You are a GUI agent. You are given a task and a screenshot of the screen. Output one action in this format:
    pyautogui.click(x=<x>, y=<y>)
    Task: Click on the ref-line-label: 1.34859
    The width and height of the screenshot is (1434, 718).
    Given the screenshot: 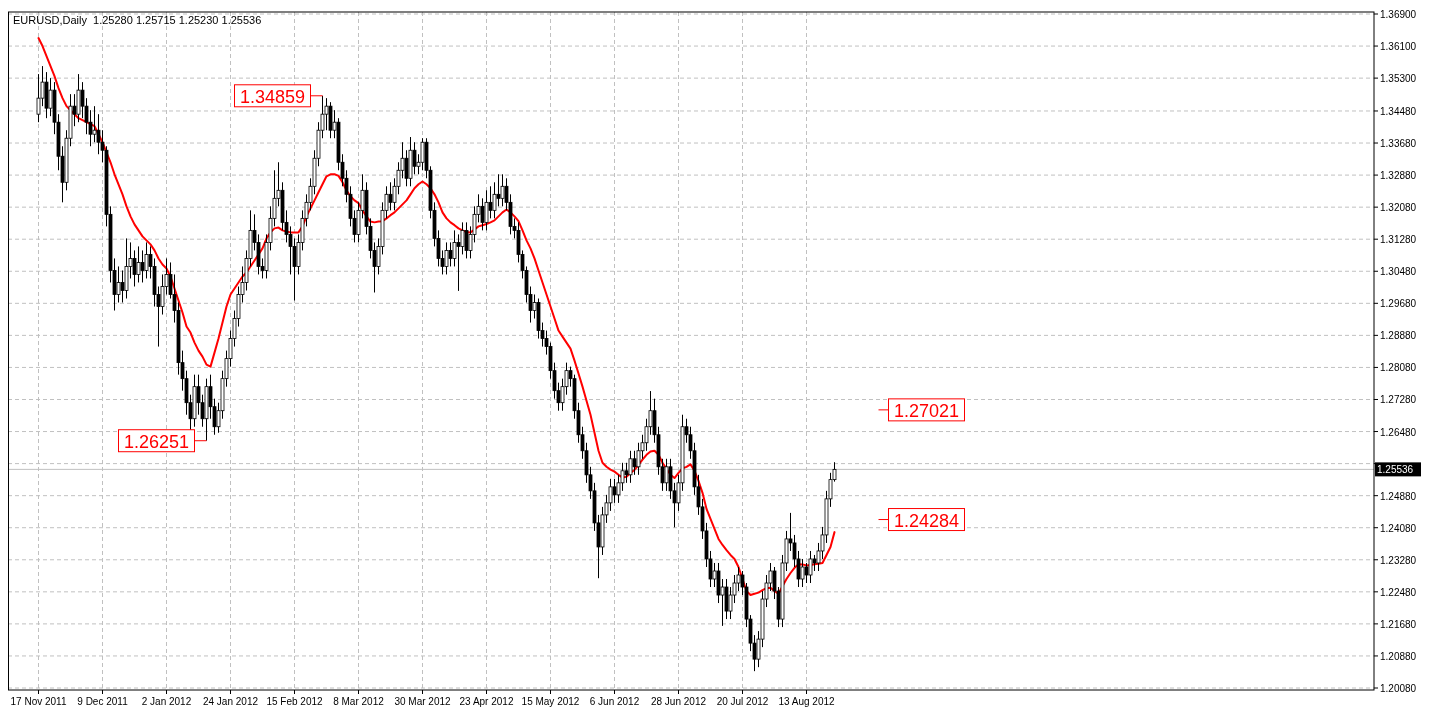 What is the action you would take?
    pyautogui.click(x=272, y=96)
    